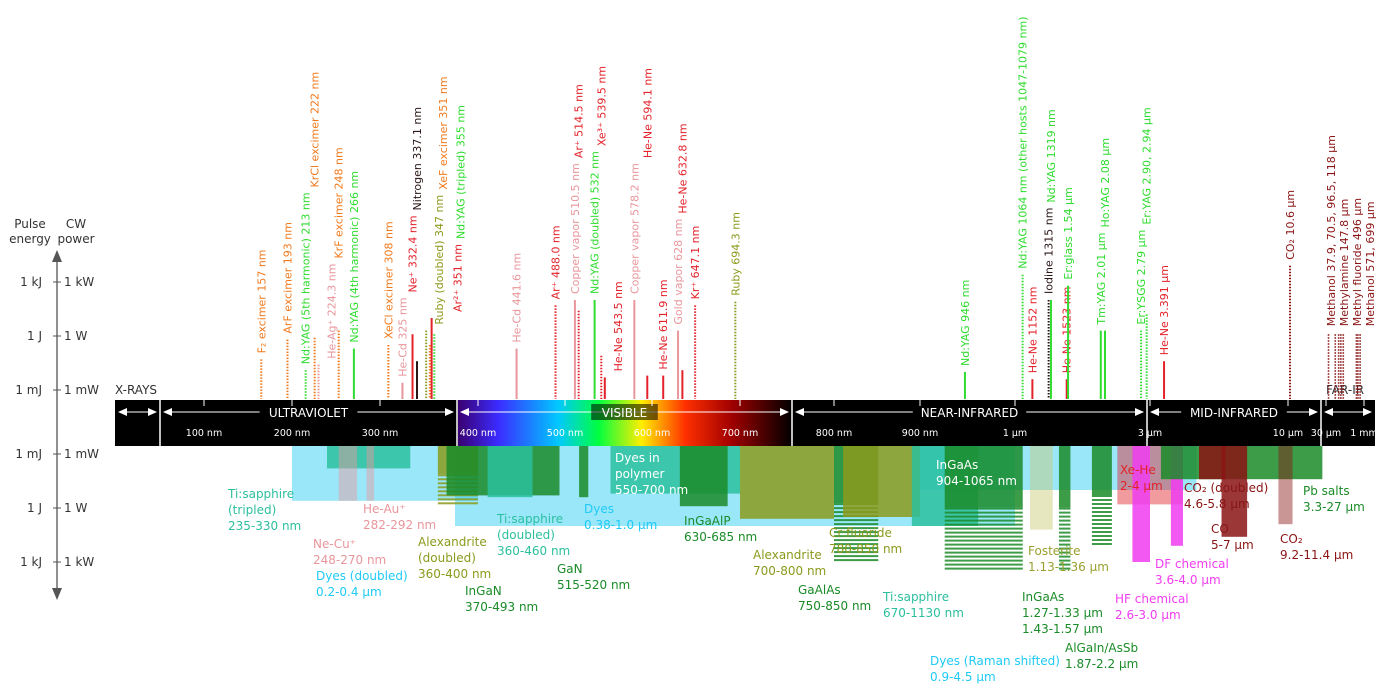 This screenshot has height=687, width=1400. What do you see at coordinates (1062, 613) in the screenshot?
I see `band-label-line: 1.27-1.33 µm` at bounding box center [1062, 613].